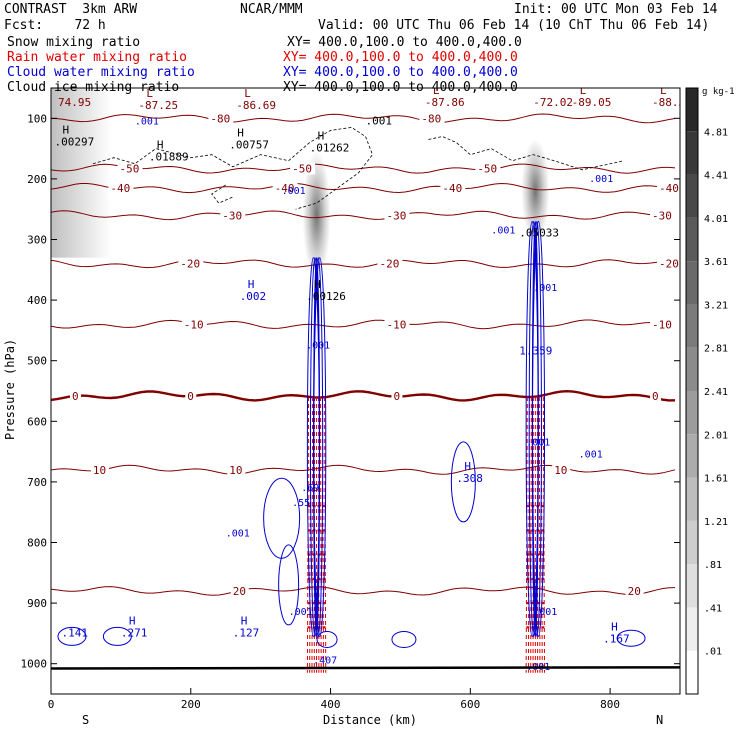 The height and width of the screenshot is (740, 740). What do you see at coordinates (37, 543) in the screenshot?
I see `y-tick-label: 800` at bounding box center [37, 543].